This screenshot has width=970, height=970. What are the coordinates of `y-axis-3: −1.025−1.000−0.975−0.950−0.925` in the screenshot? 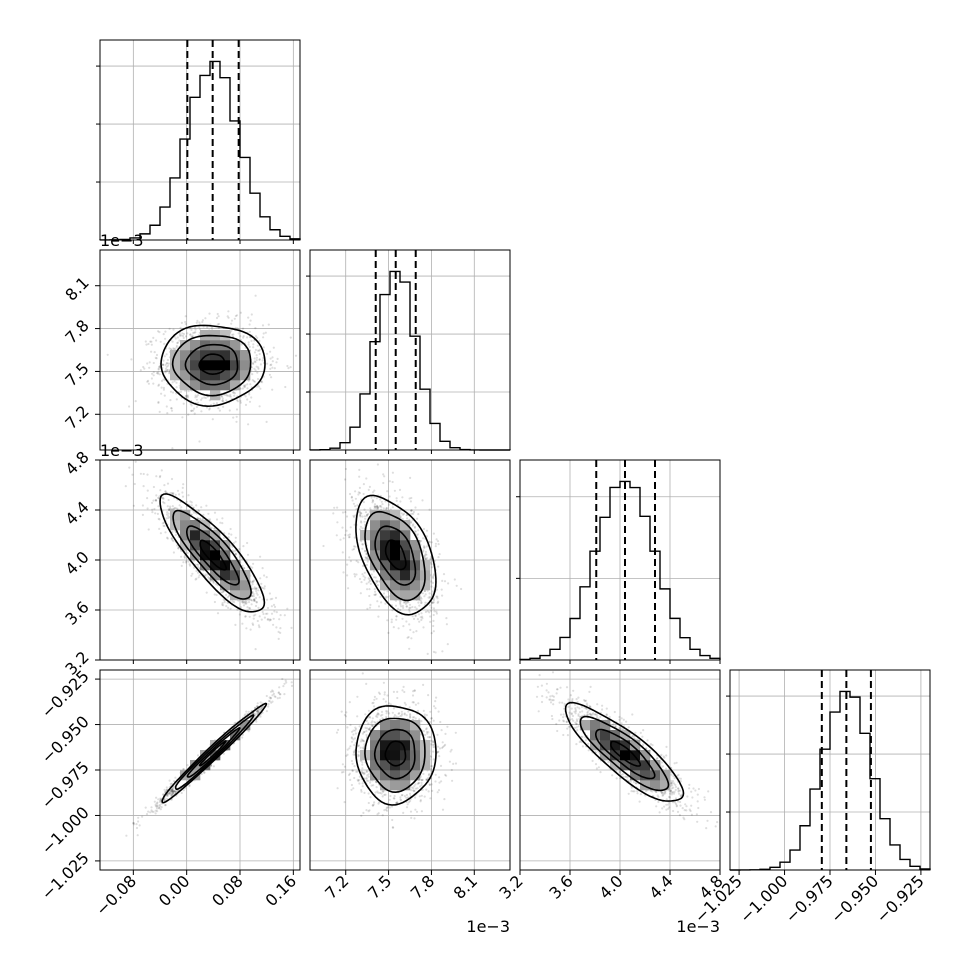 It's located at (69, 785).